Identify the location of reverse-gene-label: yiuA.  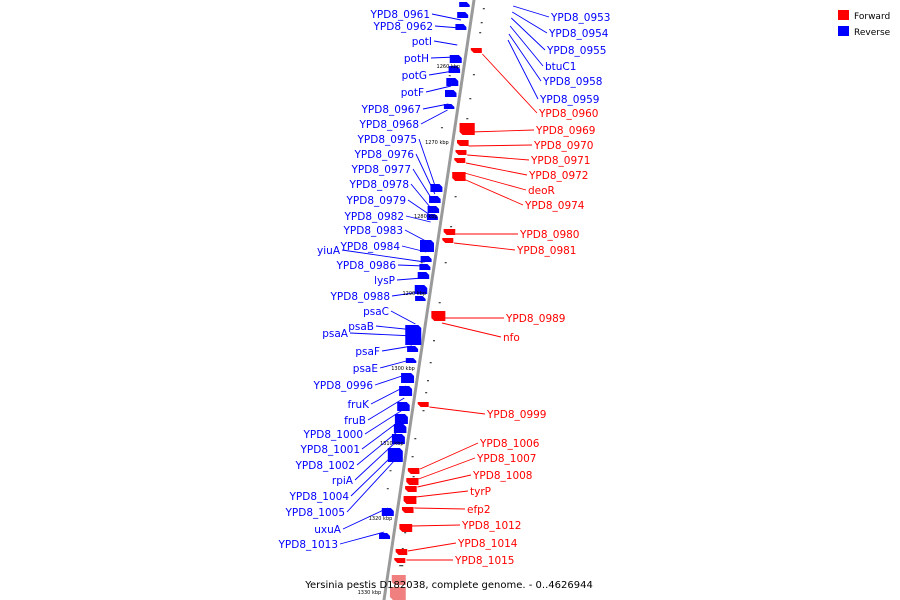
(329, 251).